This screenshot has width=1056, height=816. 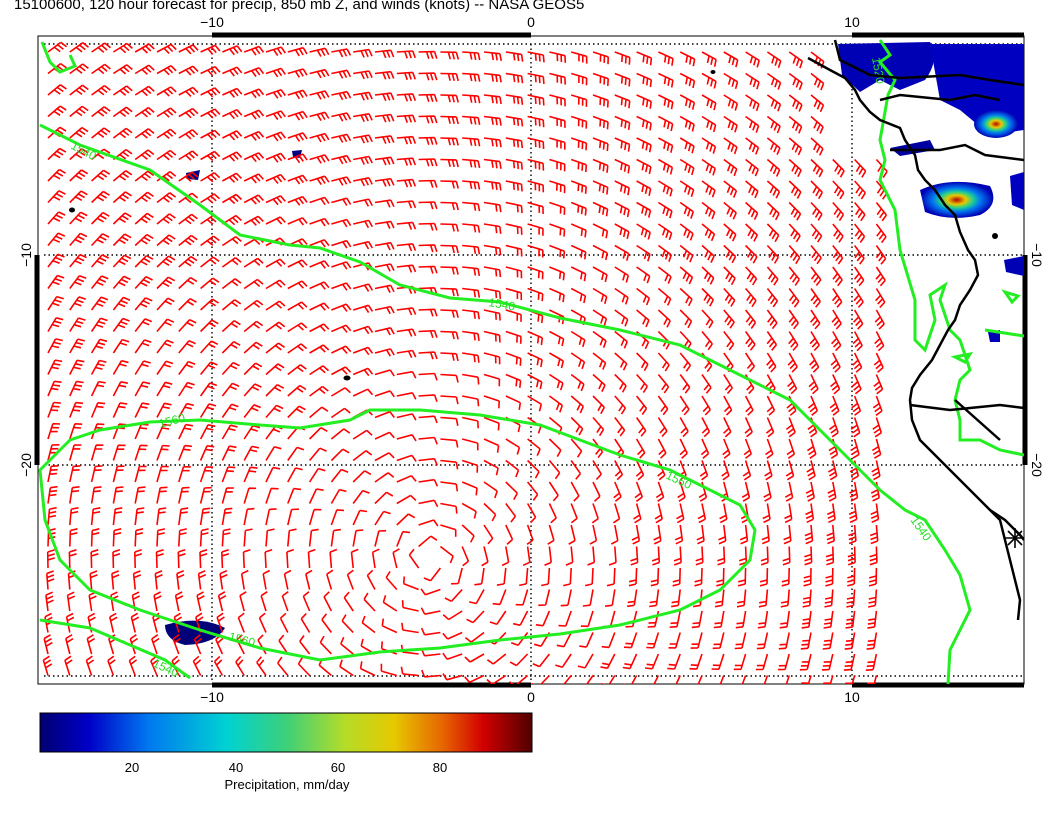 What do you see at coordinates (1014, 538) in the screenshot?
I see `station-marker` at bounding box center [1014, 538].